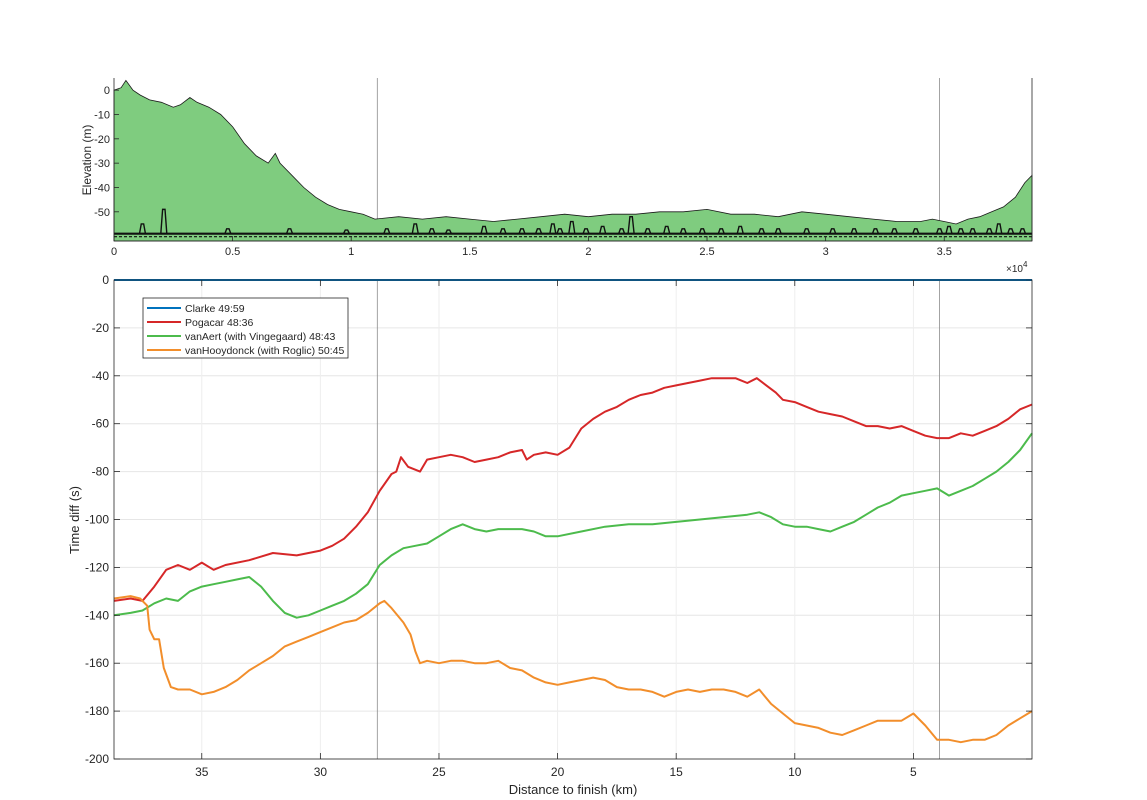 The width and height of the screenshot is (1147, 800). Describe the element at coordinates (573, 789) in the screenshot. I see `time-diff-x-axis-label: Distance to finish (km)` at that location.